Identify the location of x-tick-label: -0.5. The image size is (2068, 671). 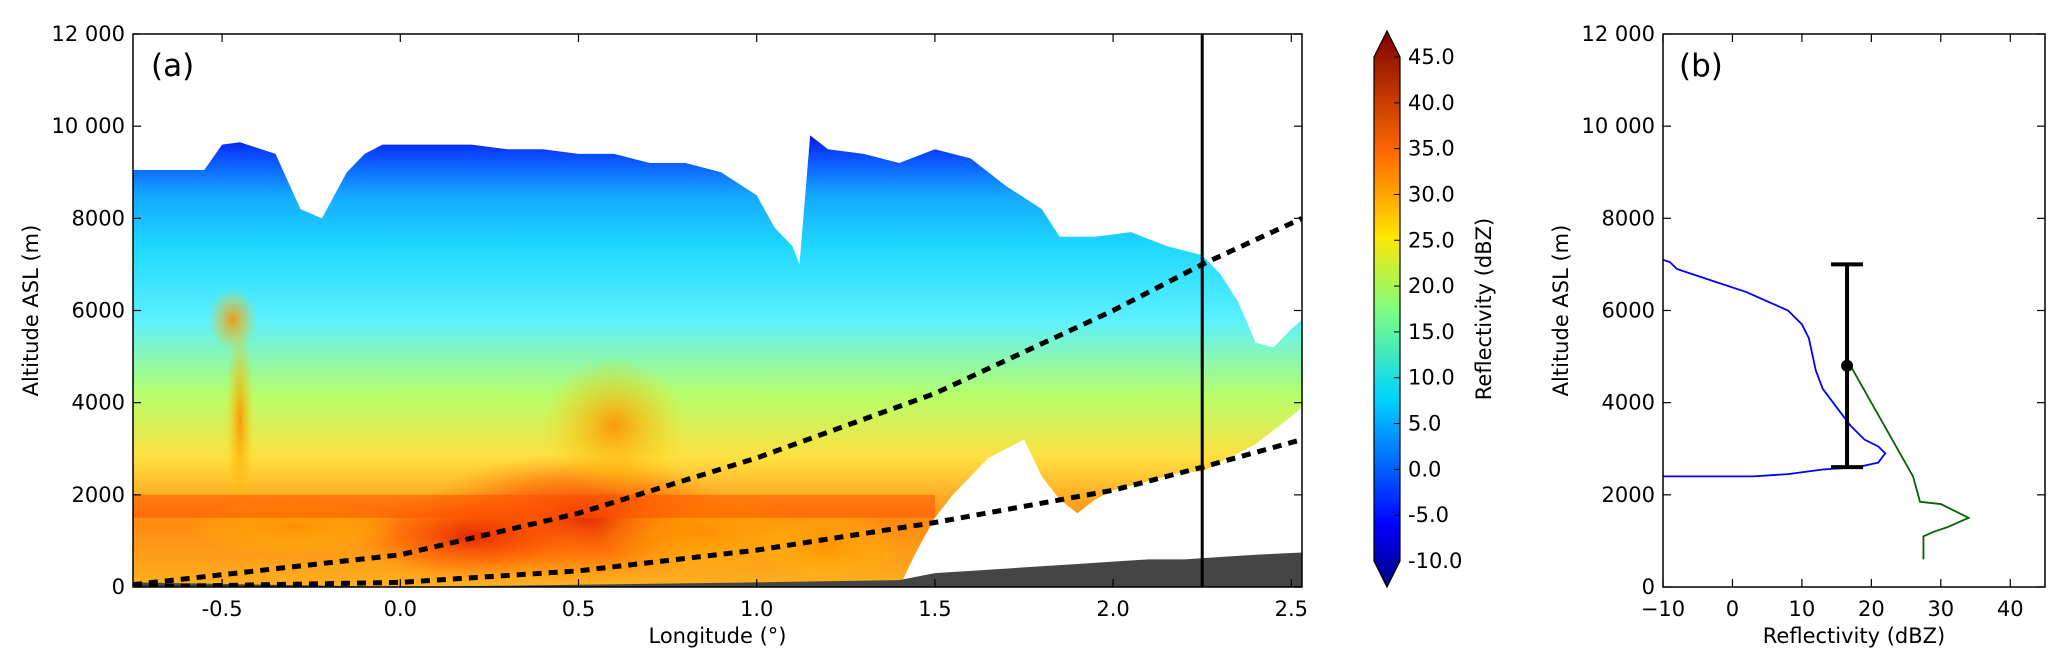
(222, 609).